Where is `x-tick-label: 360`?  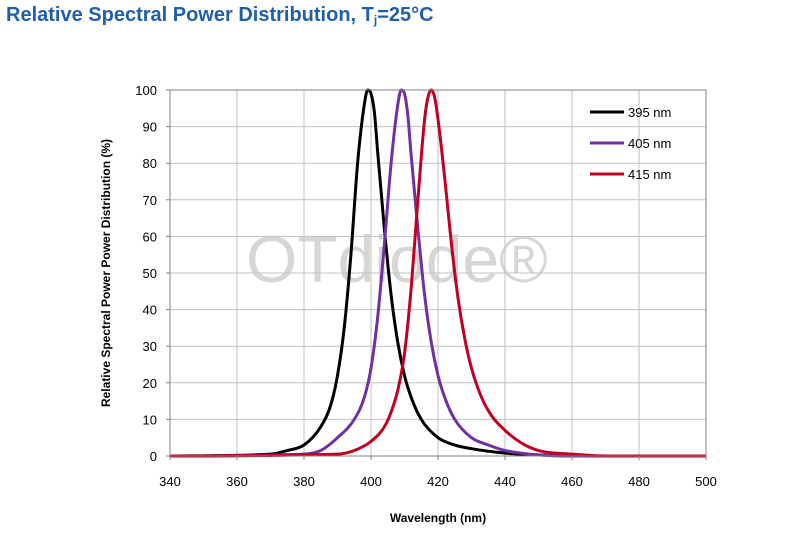
x-tick-label: 360 is located at coordinates (237, 481).